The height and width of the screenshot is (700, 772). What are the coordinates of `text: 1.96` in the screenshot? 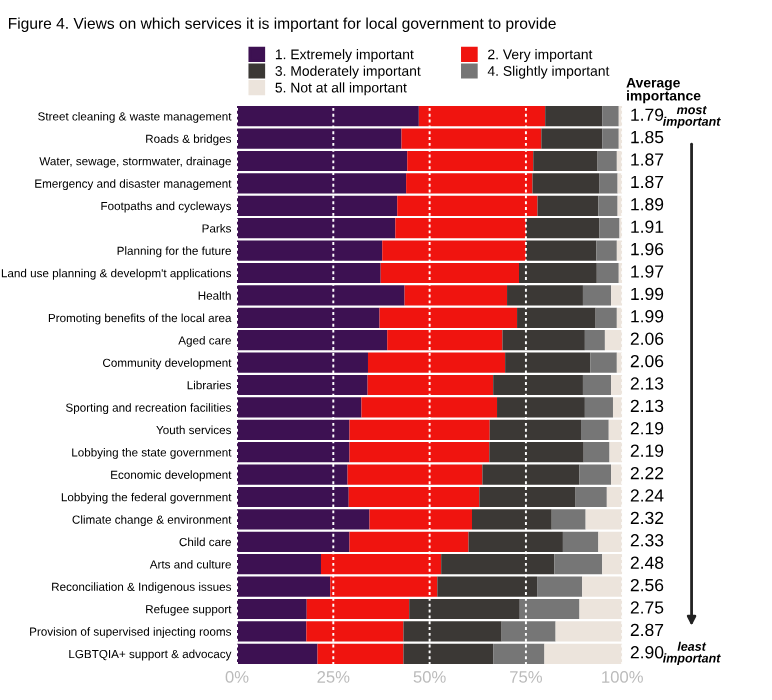 It's located at (647, 249).